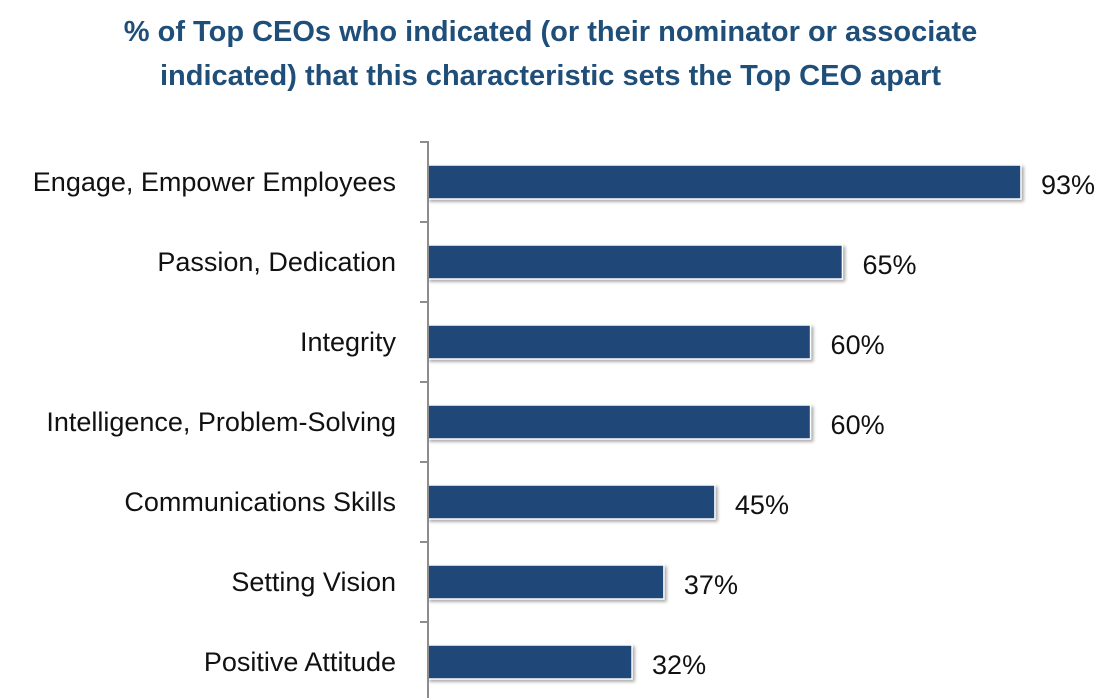 Image resolution: width=1101 pixels, height=698 pixels. What do you see at coordinates (221, 422) in the screenshot?
I see `category-label: Intelligence, Problem-Solving` at bounding box center [221, 422].